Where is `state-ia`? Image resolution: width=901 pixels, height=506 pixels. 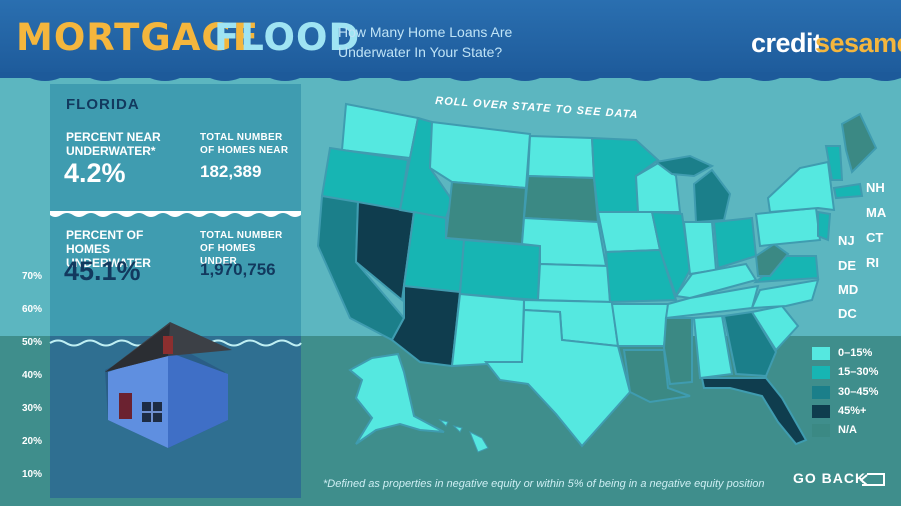
state-ia is located at coordinates (629, 232).